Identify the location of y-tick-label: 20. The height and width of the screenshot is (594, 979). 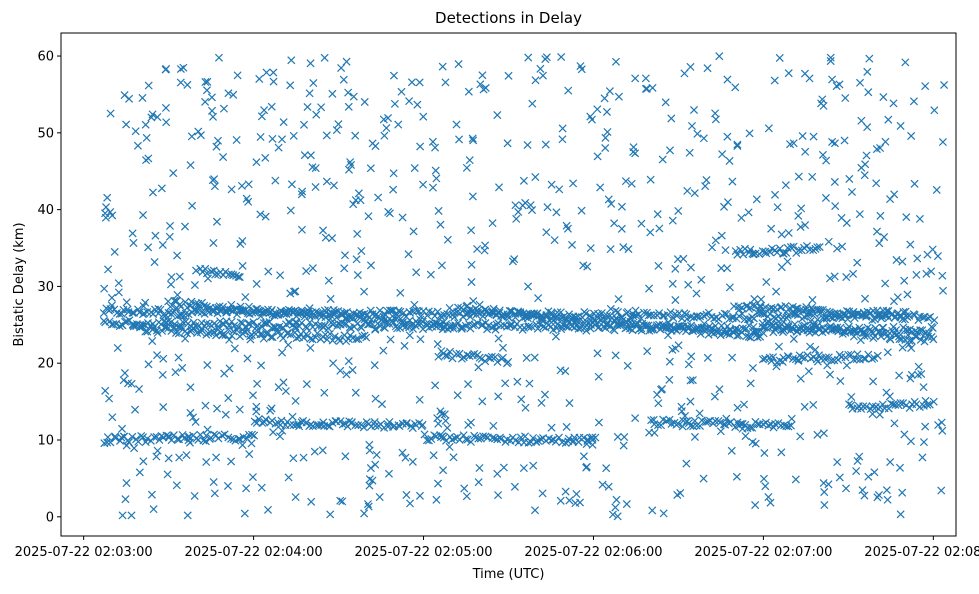
(45, 364).